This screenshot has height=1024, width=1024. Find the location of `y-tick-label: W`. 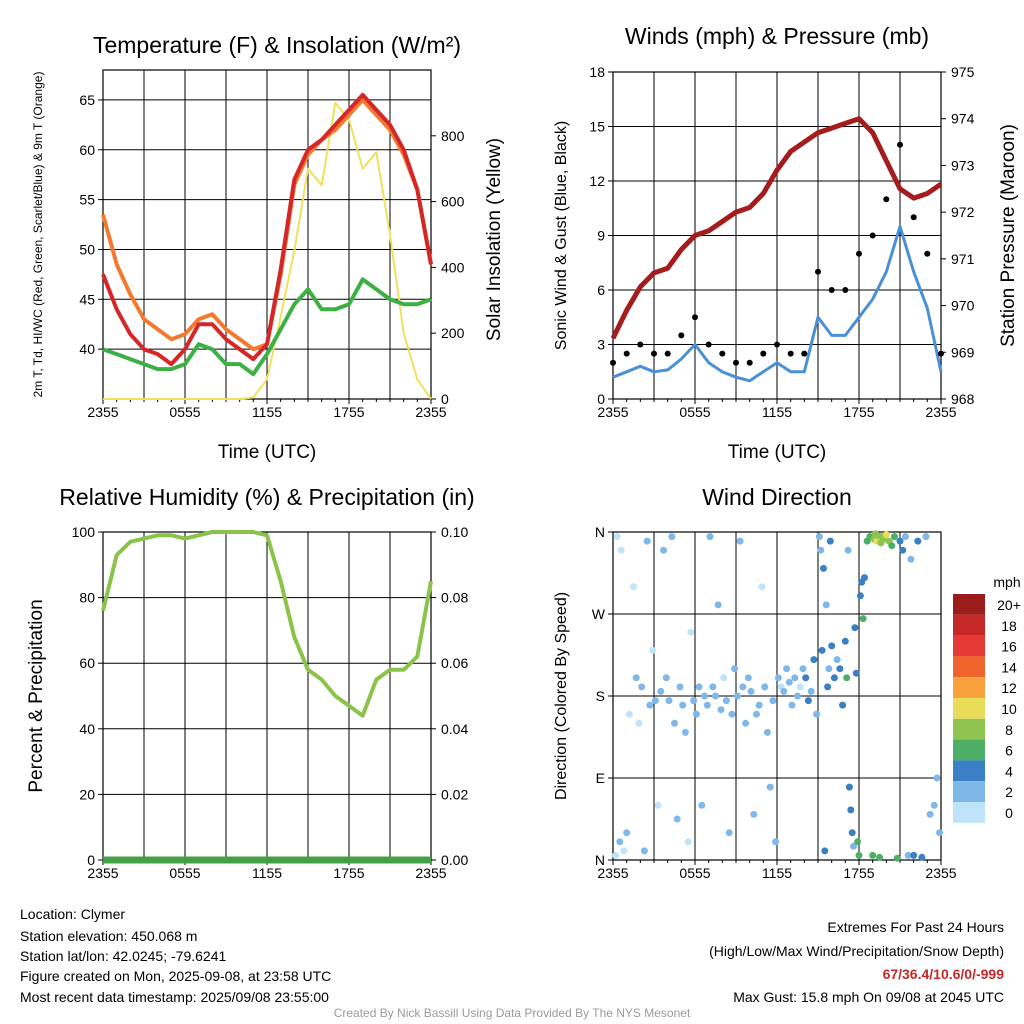

y-tick-label: W is located at coordinates (599, 614).